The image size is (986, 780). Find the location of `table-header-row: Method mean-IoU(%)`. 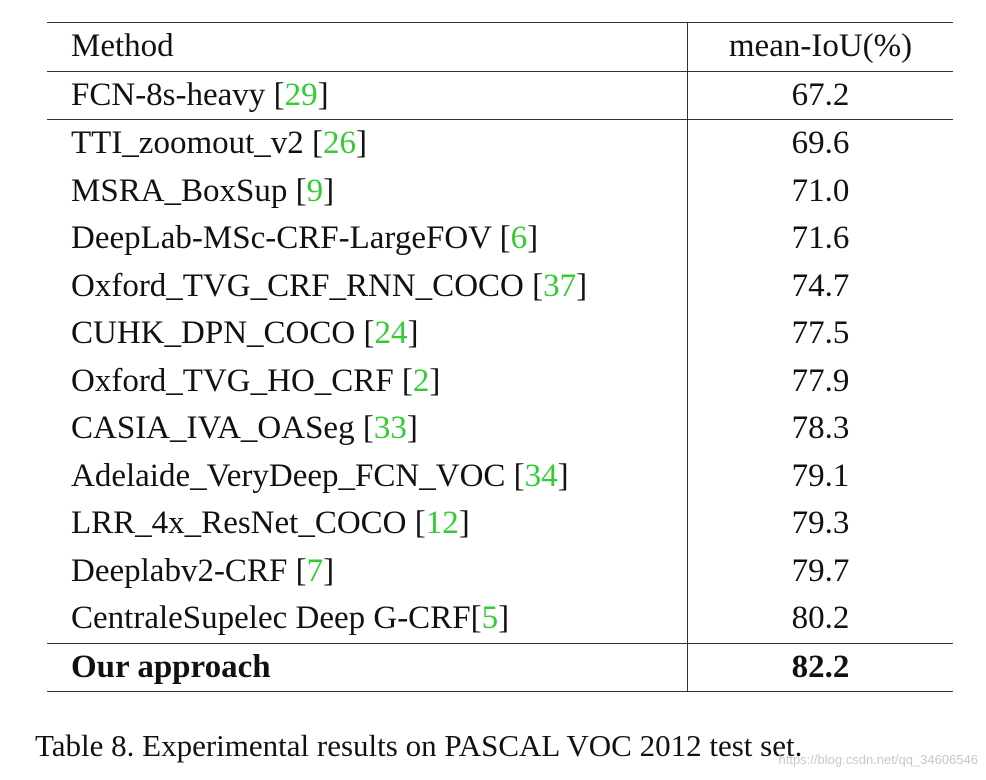

table-header-row: Method mean-IoU(%) is located at coordinates (500, 46).